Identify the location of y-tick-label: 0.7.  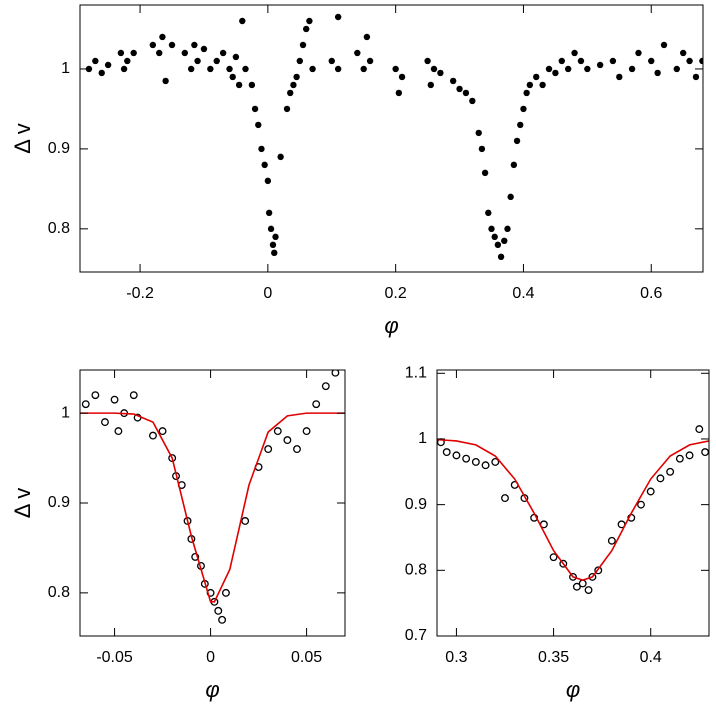
(416, 635).